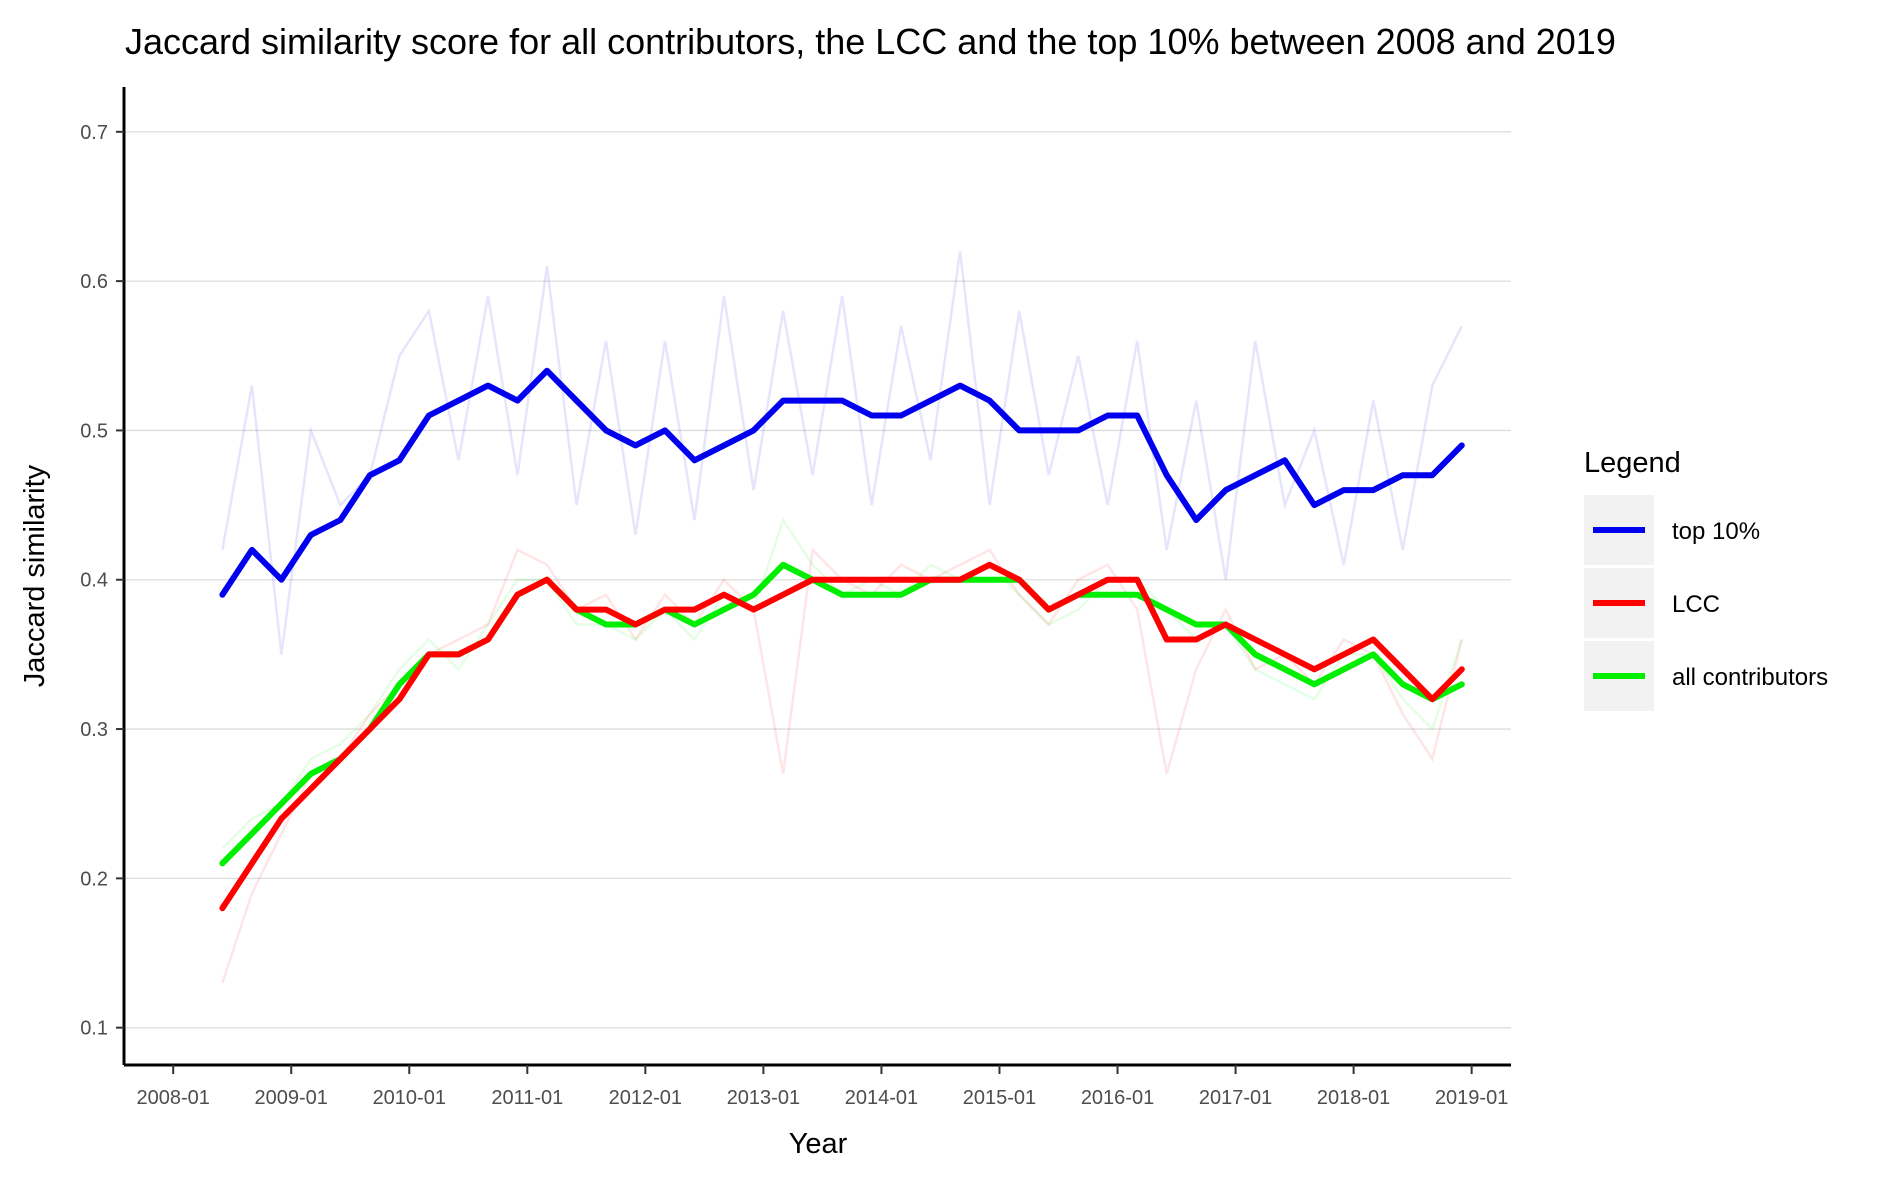 This screenshot has height=1181, width=1889. I want to click on y-axis-ticks: 0.1 0.2 0.3 0.4 0.5 0.6 0.7, so click(102, 581).